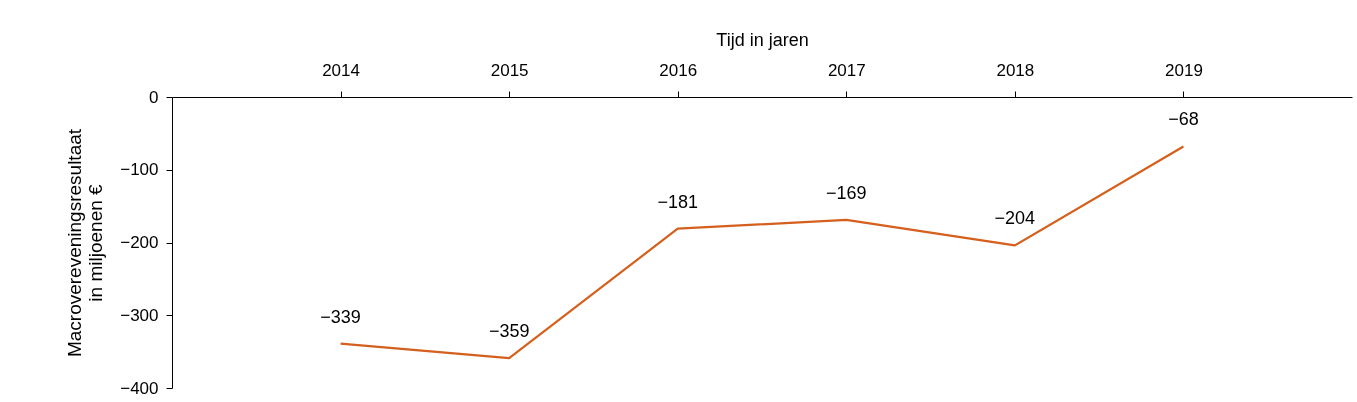  I want to click on y-axis-title: Macrovereveningsresultaat in miljoenen €, so click(85, 243).